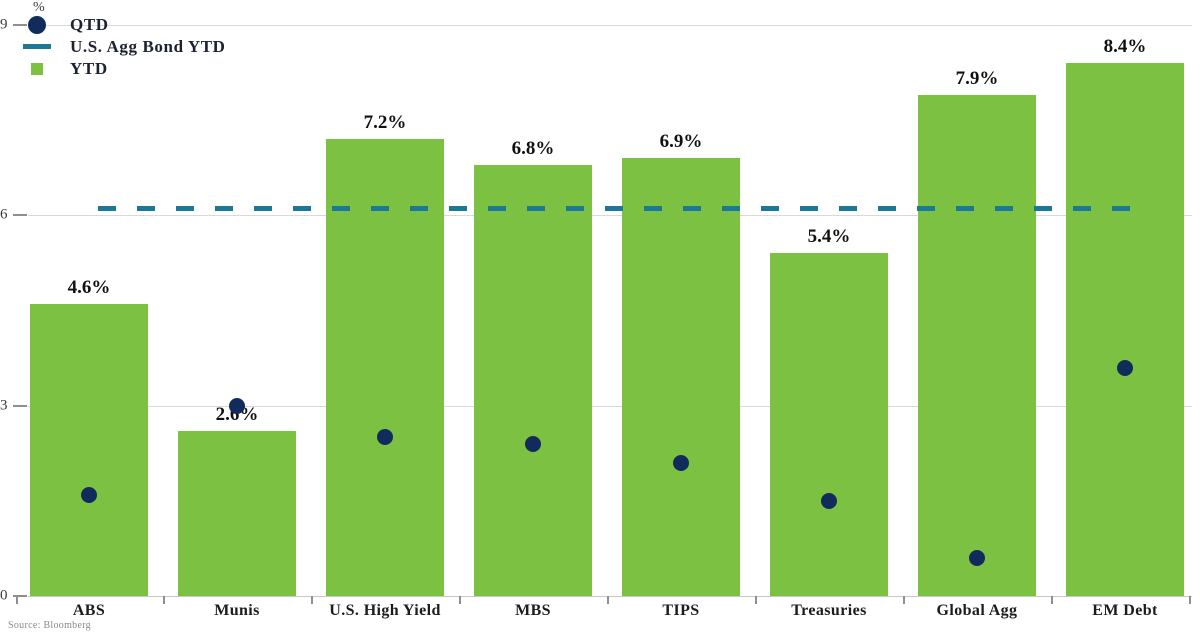 The image size is (1200, 640). I want to click on ytd-square-icon, so click(37, 68).